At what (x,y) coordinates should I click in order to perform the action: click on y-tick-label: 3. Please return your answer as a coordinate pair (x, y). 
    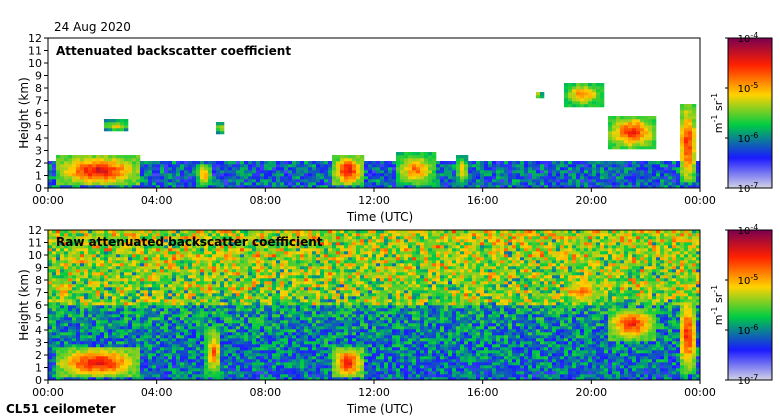
    Looking at the image, I should click on (38, 151).